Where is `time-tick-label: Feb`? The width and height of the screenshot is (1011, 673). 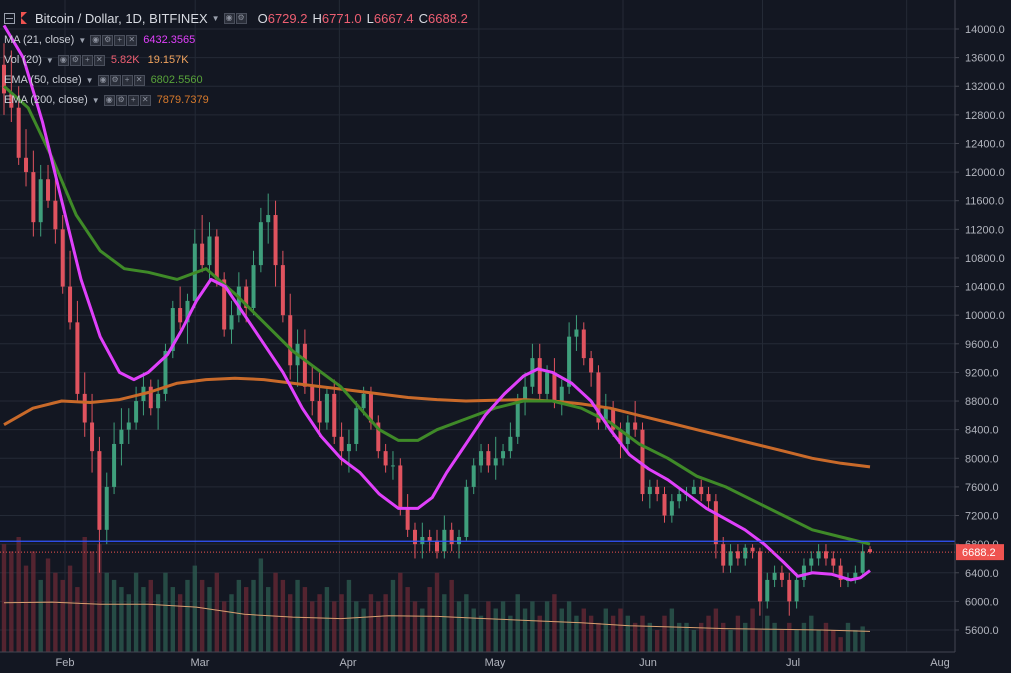
time-tick-label: Feb is located at coordinates (65, 663).